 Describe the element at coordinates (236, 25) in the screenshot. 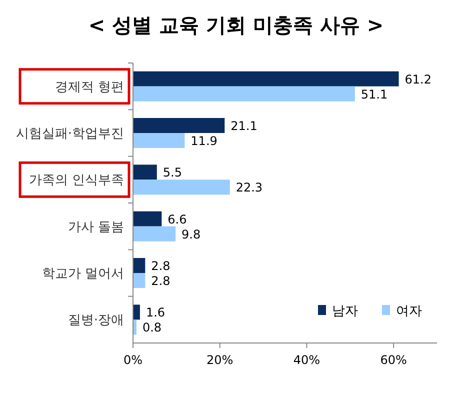

I see `chart-title: < 성별 교육 기회 미충족 사유 >` at that location.